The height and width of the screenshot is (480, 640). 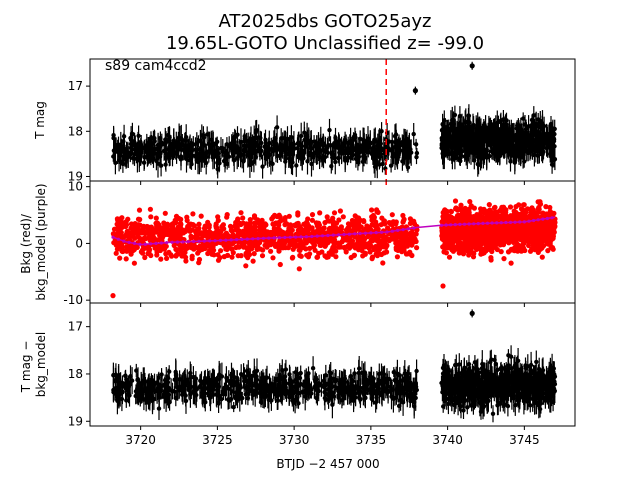 What do you see at coordinates (75, 86) in the screenshot?
I see `top-y-tick-label: 17` at bounding box center [75, 86].